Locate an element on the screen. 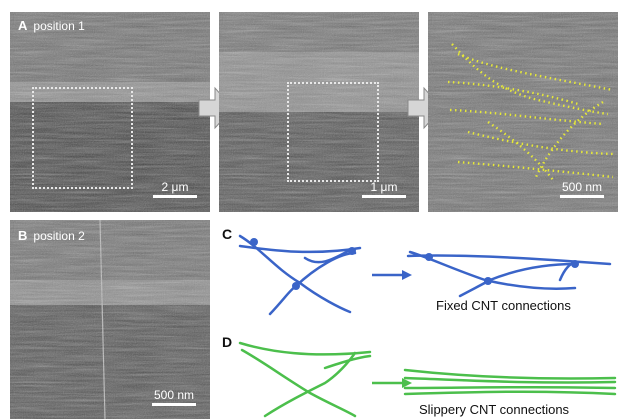  scale-bar-b: 500 nm is located at coordinates (174, 397).